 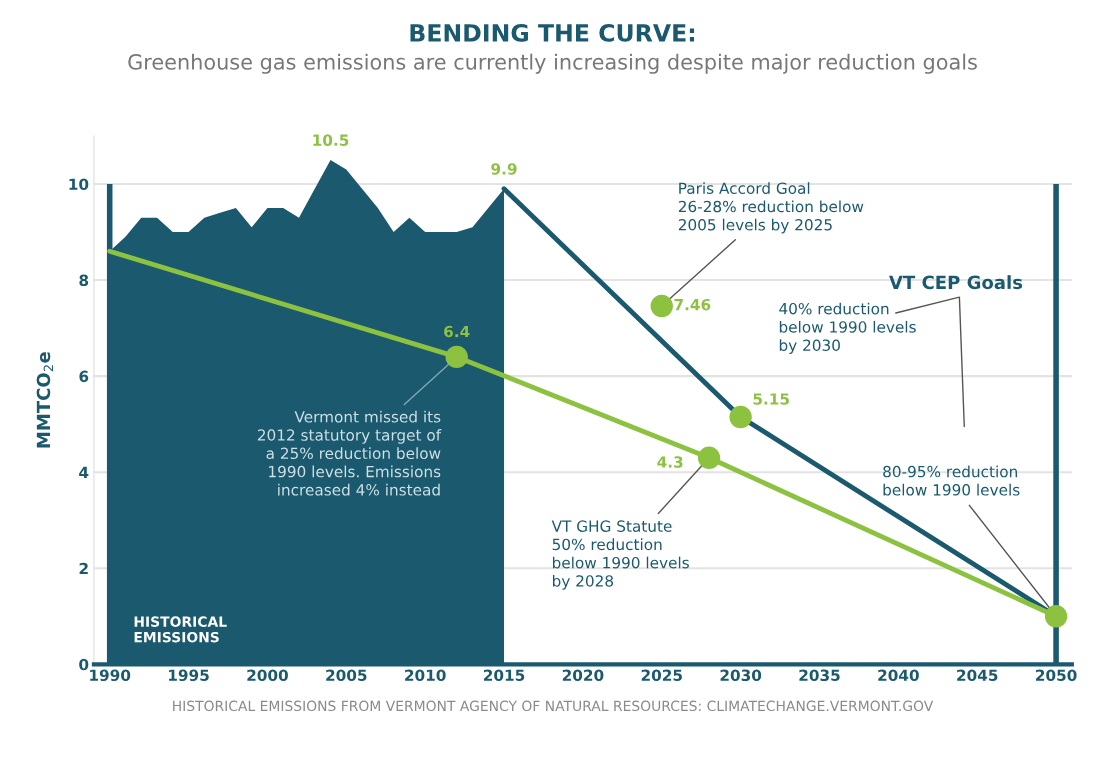 What do you see at coordinates (84, 472) in the screenshot?
I see `y-tick-label: 4` at bounding box center [84, 472].